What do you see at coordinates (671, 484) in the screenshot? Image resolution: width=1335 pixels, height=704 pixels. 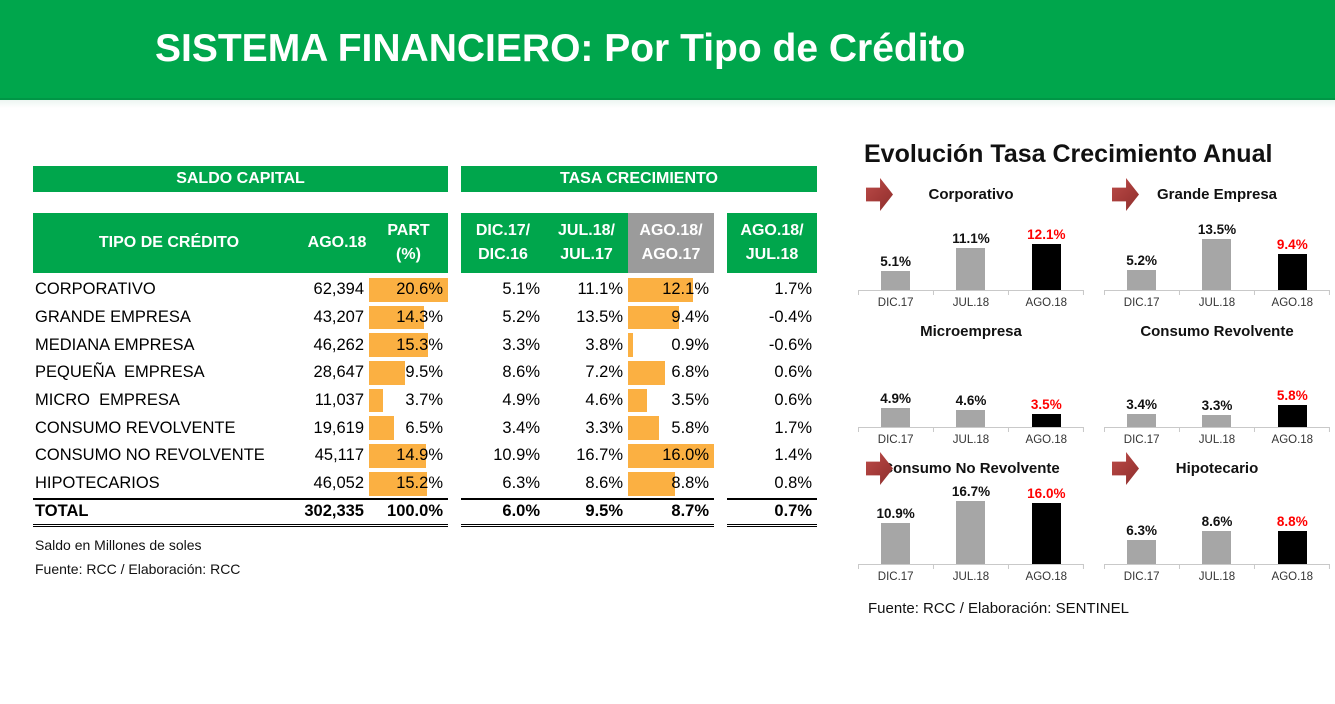 I see `growth-ago18-cell: 8.8%` at bounding box center [671, 484].